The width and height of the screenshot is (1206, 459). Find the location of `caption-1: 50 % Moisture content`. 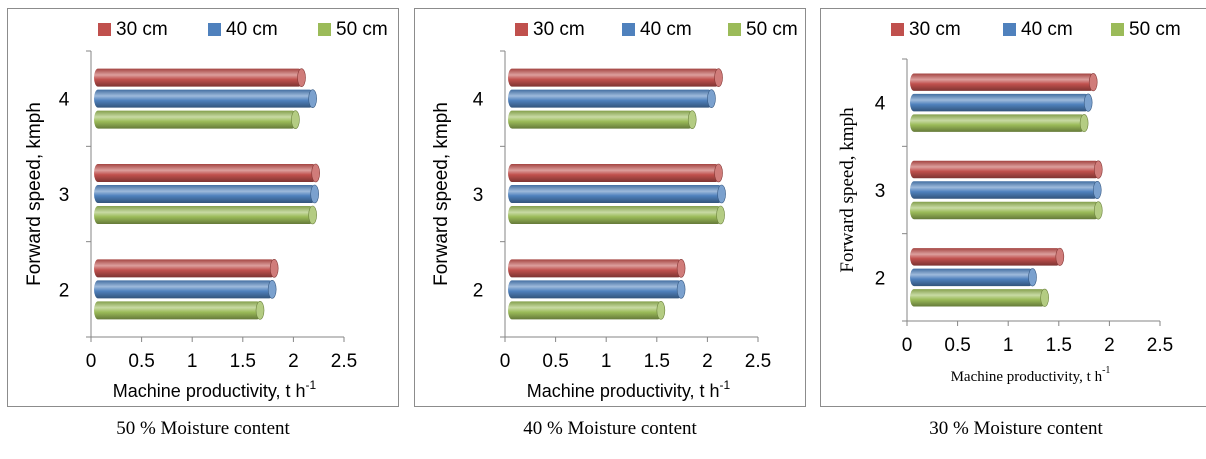

caption-1: 50 % Moisture content is located at coordinates (203, 428).